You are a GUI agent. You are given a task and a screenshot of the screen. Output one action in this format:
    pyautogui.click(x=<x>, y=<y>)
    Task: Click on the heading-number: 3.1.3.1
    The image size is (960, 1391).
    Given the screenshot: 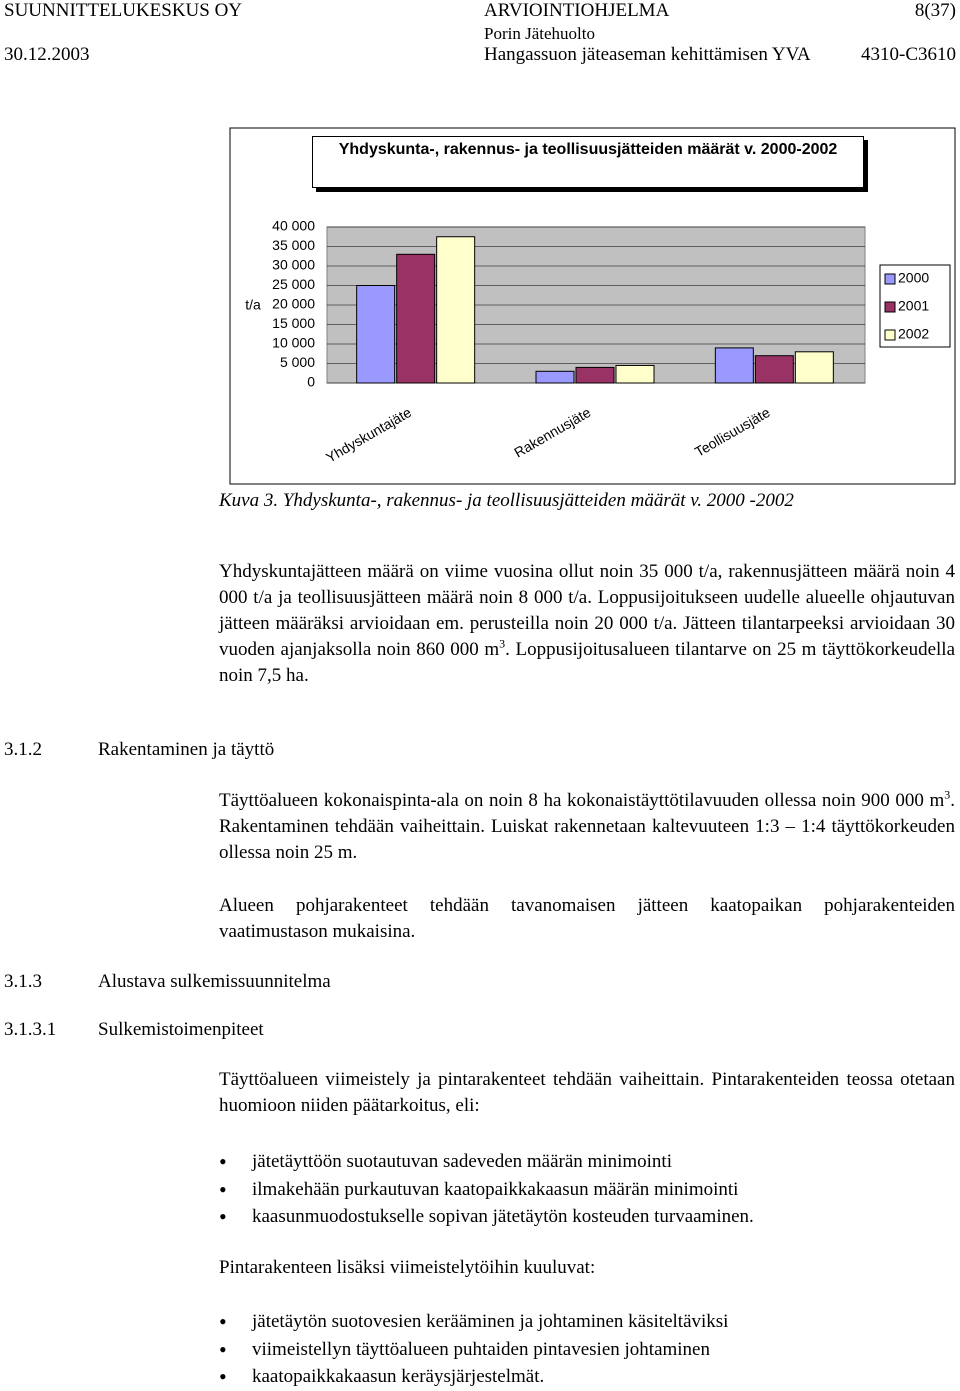 What is the action you would take?
    pyautogui.click(x=30, y=1029)
    